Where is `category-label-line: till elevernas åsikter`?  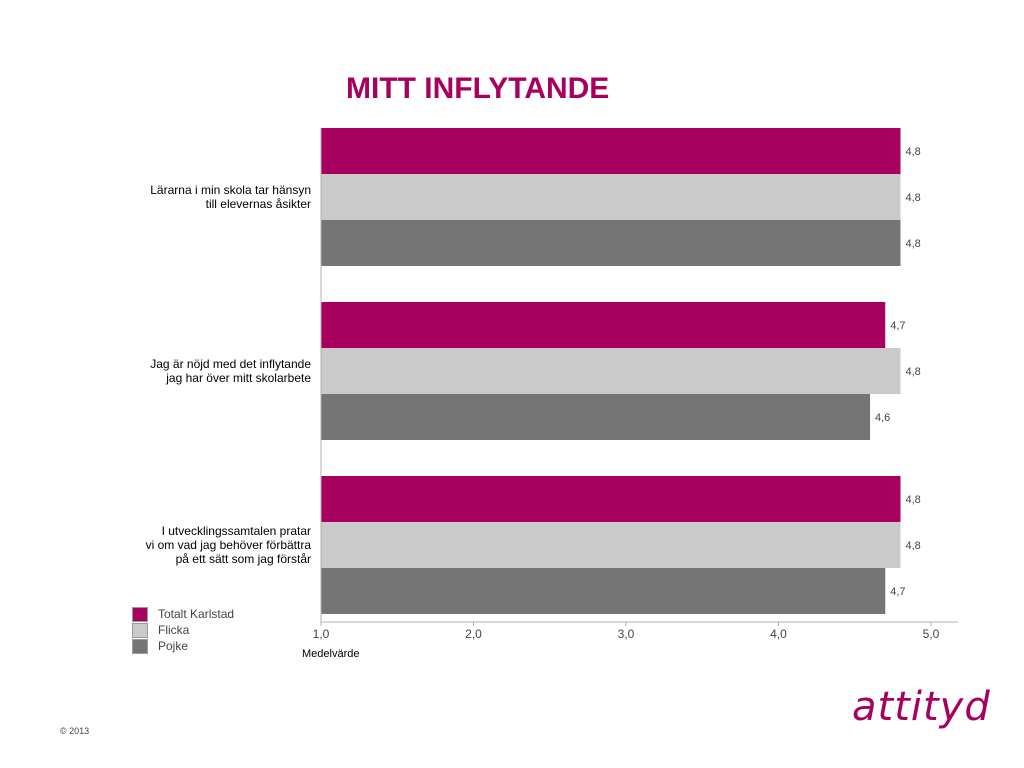 category-label-line: till elevernas åsikter is located at coordinates (258, 204).